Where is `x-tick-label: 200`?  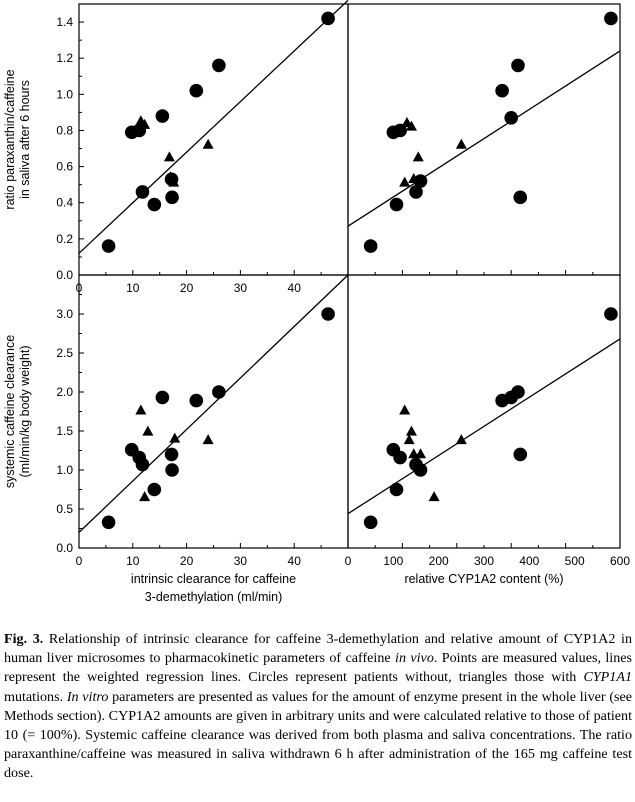 x-tick-label: 200 is located at coordinates (439, 561).